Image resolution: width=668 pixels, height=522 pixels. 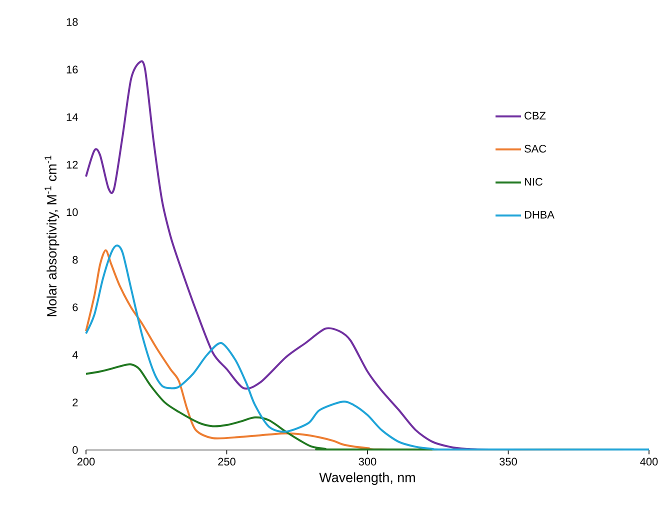 What do you see at coordinates (52, 236) in the screenshot?
I see `y-axis-title: Molar absorptivity, M$^{-1}$ cm$^{-1}$` at bounding box center [52, 236].